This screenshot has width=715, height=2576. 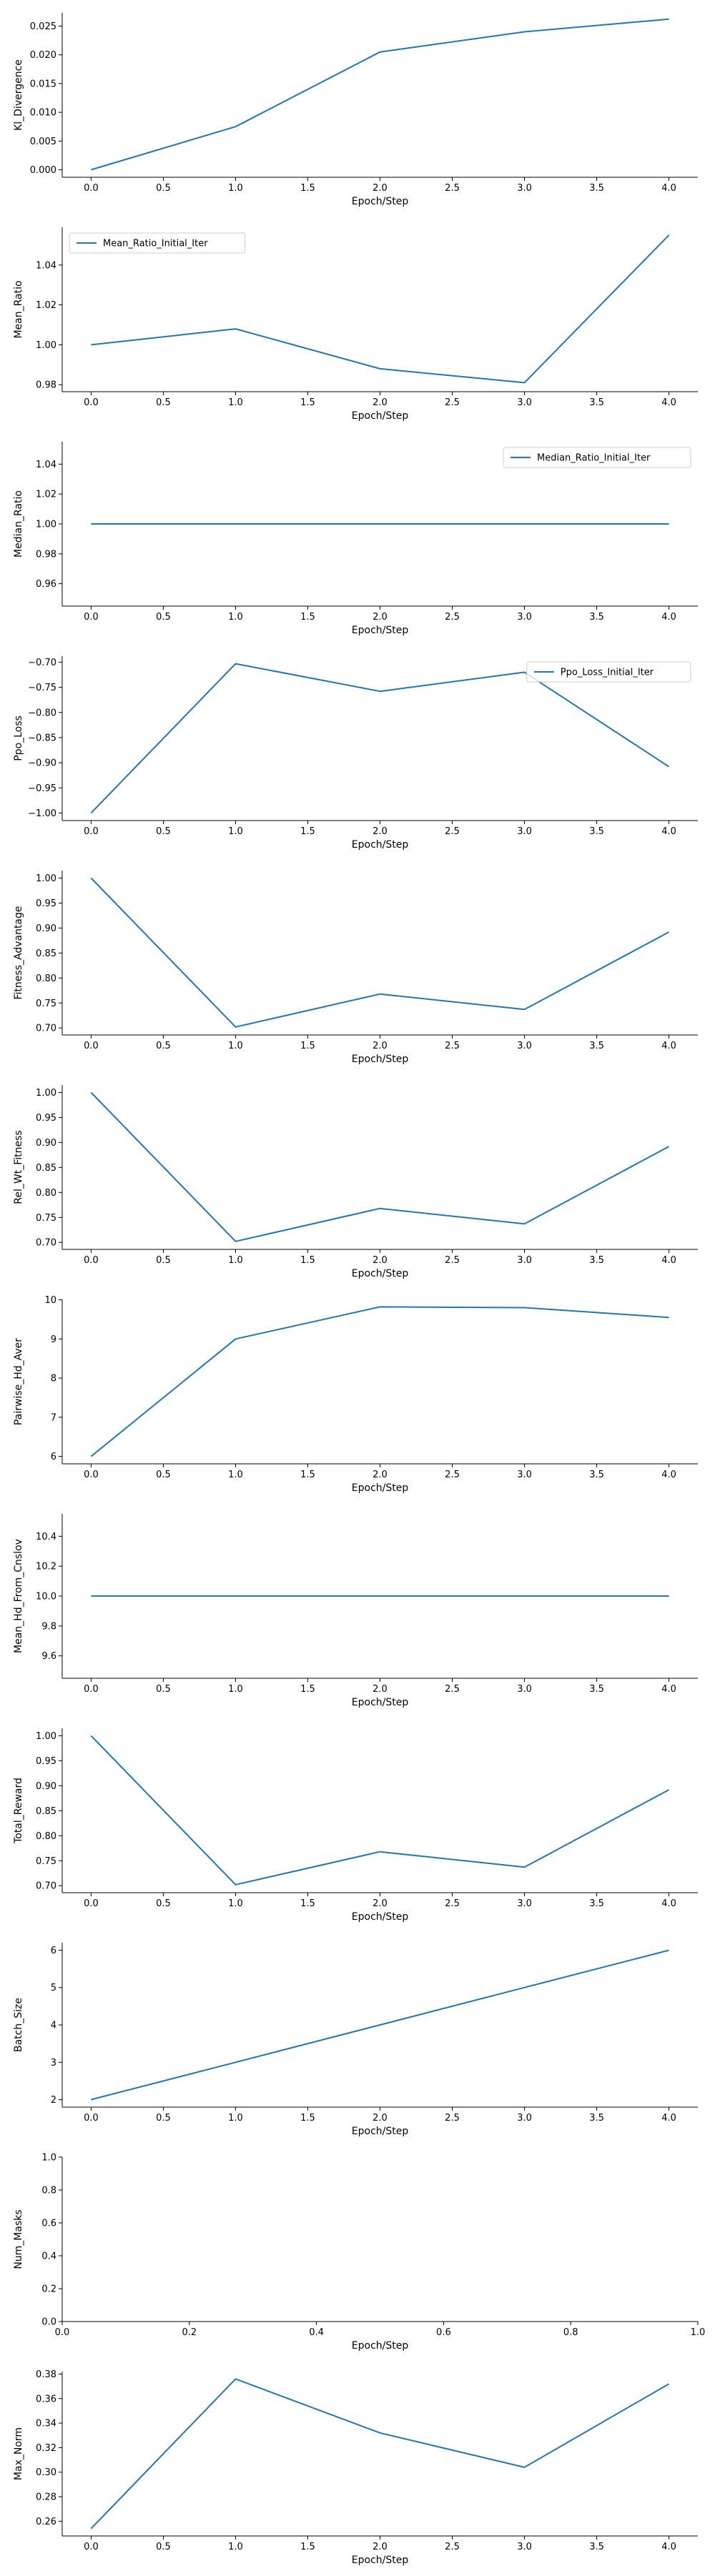 I want to click on y-tick-label: 0.8, so click(x=48, y=2191).